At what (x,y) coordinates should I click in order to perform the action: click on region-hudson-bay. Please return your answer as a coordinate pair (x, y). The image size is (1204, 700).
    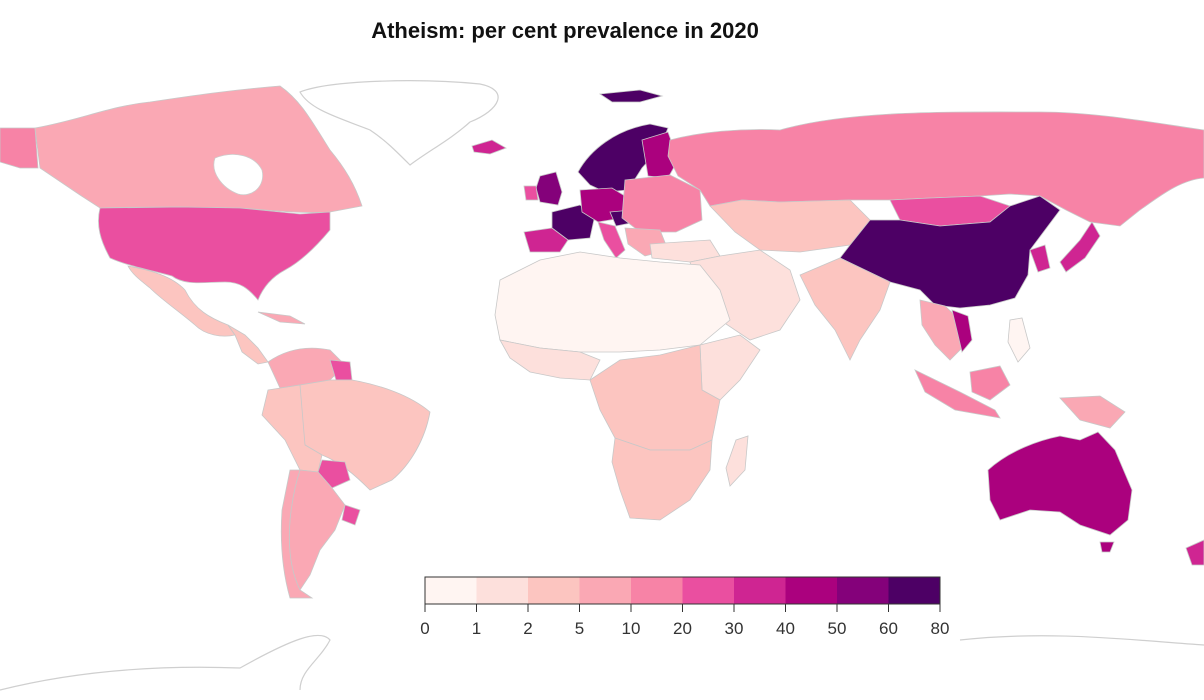
    Looking at the image, I should click on (238, 175).